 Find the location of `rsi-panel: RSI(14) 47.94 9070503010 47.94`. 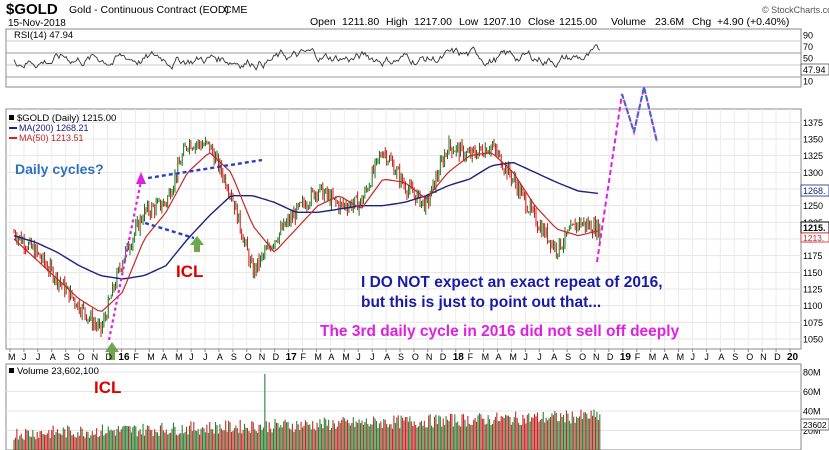

rsi-panel: RSI(14) 47.94 9070503010 47.94 is located at coordinates (417, 58).